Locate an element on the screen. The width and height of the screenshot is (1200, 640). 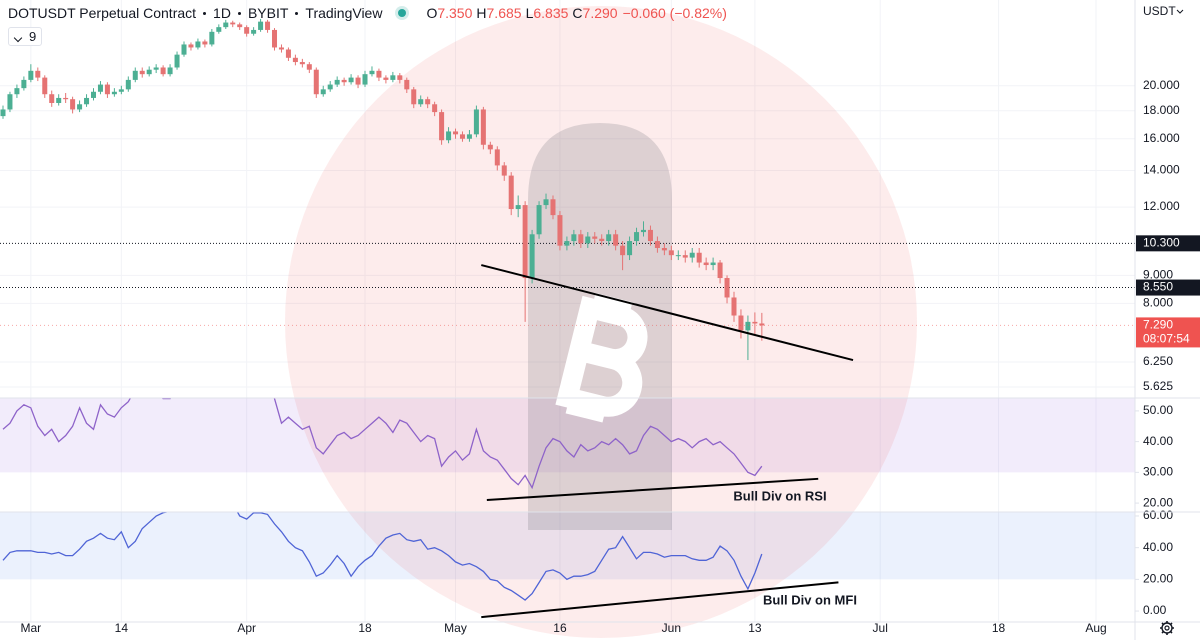
x-tick-label: 14 is located at coordinates (122, 628).